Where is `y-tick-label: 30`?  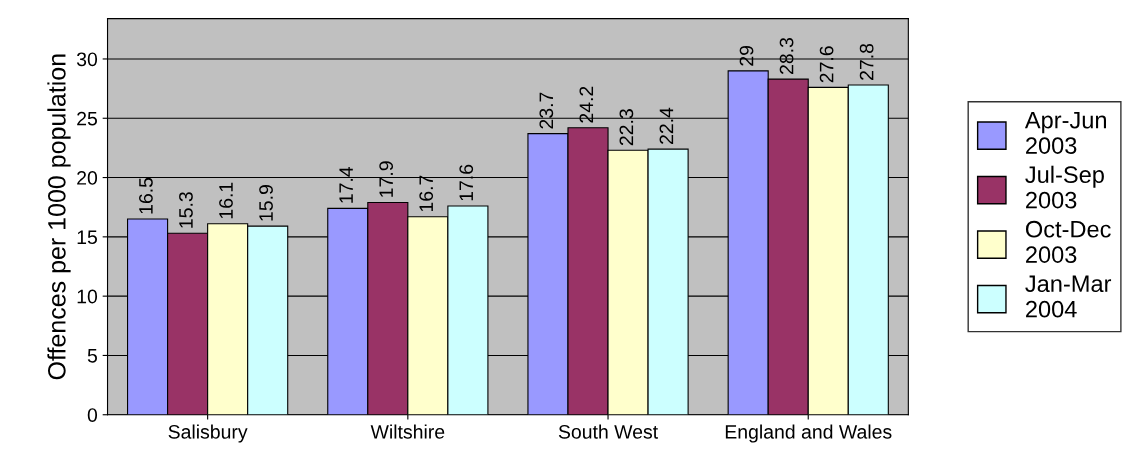
y-tick-label: 30 is located at coordinates (87, 59).